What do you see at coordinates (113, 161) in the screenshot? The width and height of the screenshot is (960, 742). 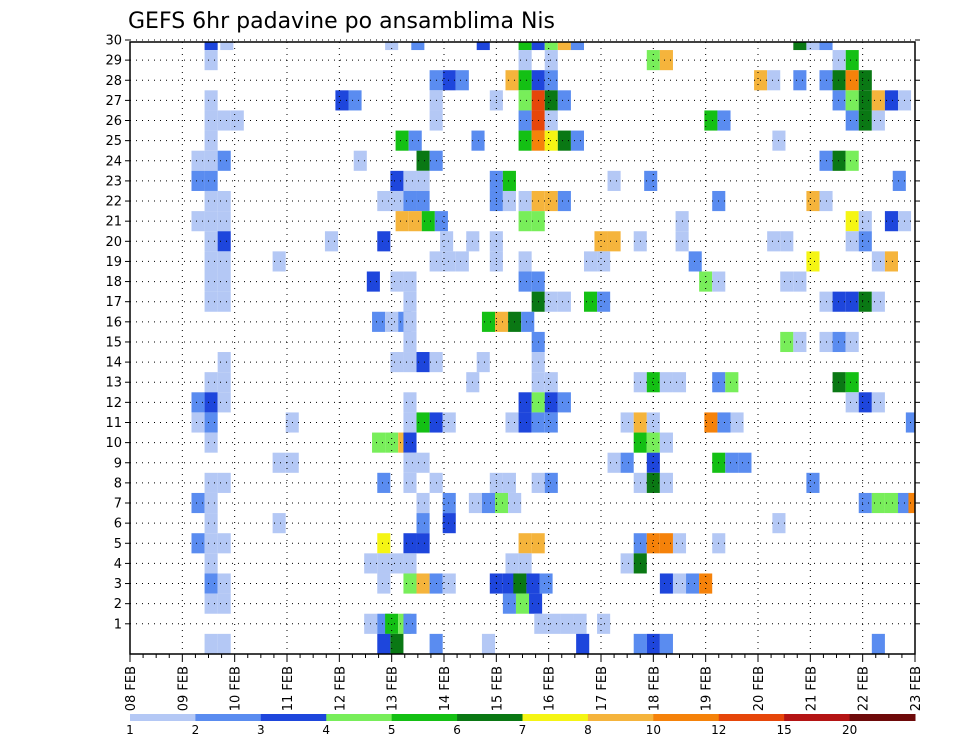 I see `y-tick-label: 24` at bounding box center [113, 161].